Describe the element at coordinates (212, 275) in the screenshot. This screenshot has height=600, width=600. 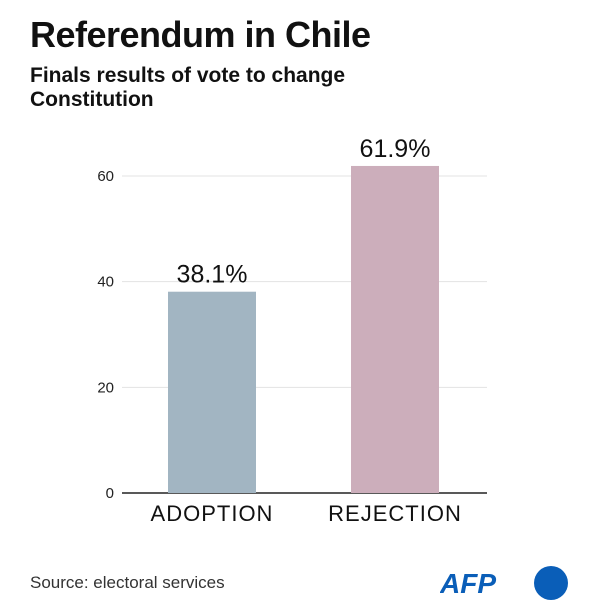
I see `data-label: 38.1%` at that location.